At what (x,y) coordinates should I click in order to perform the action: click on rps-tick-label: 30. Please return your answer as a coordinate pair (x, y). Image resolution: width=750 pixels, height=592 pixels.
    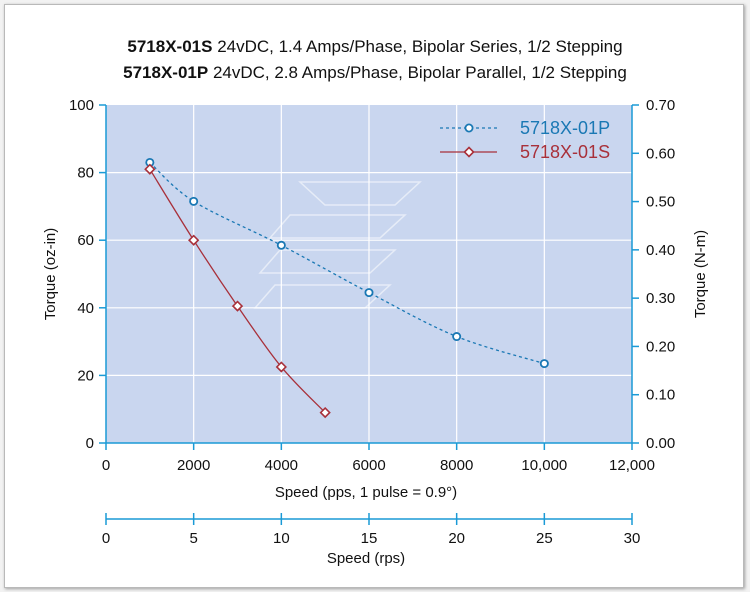
    Looking at the image, I should click on (632, 538).